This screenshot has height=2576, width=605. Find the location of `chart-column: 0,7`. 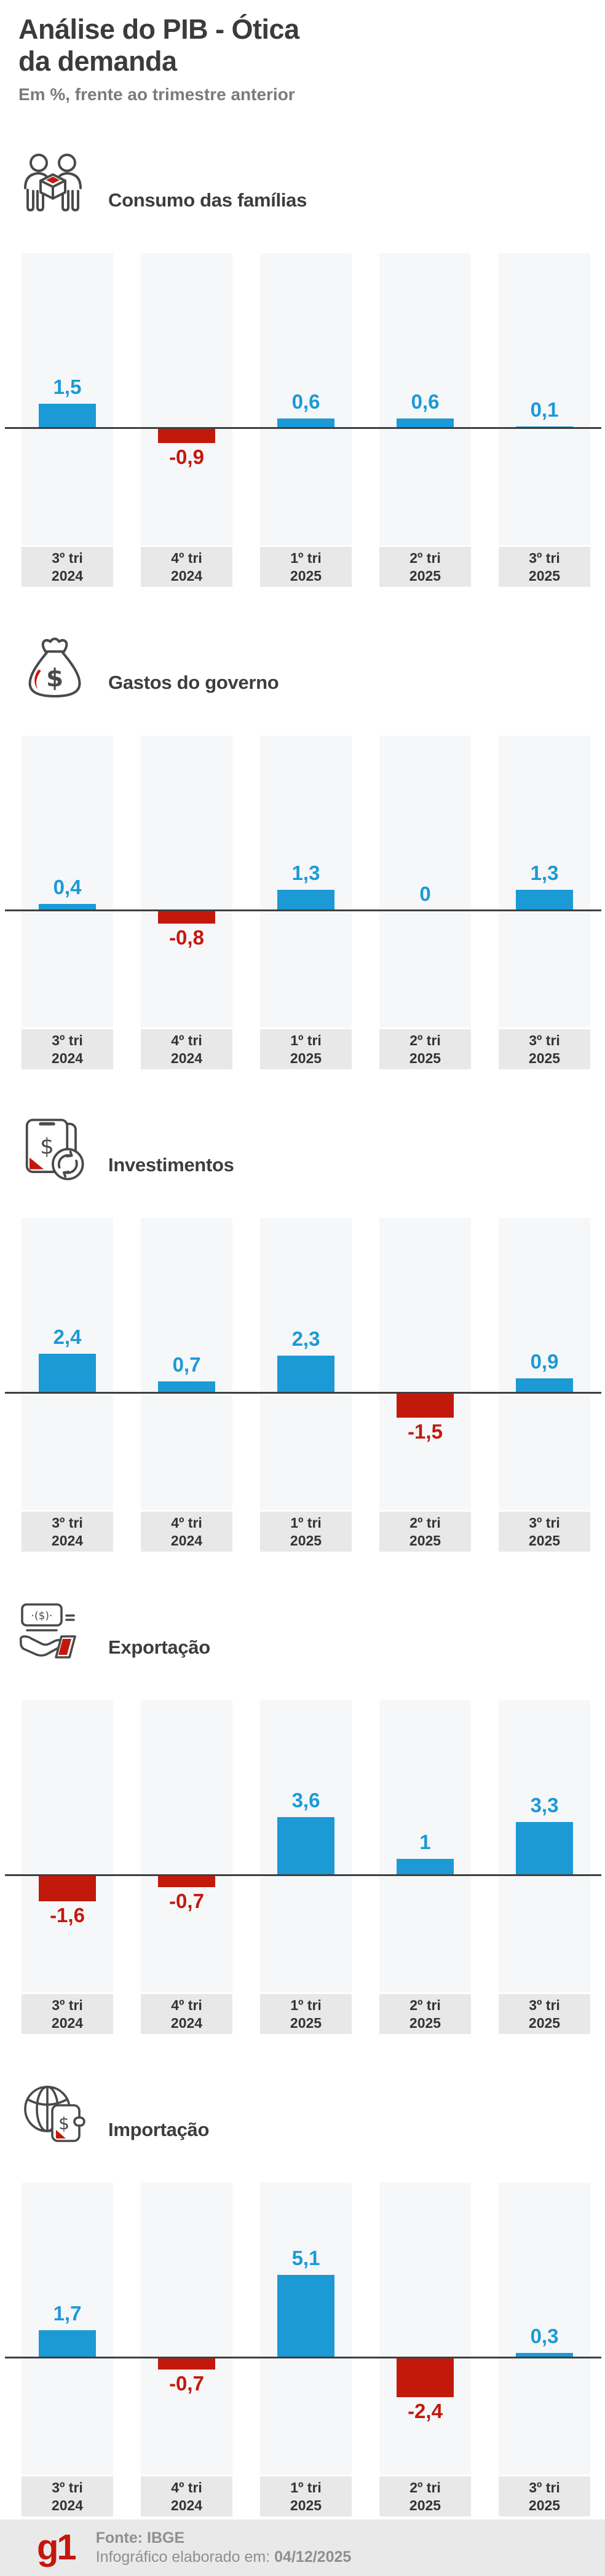

chart-column: 0,7 is located at coordinates (187, 1364).